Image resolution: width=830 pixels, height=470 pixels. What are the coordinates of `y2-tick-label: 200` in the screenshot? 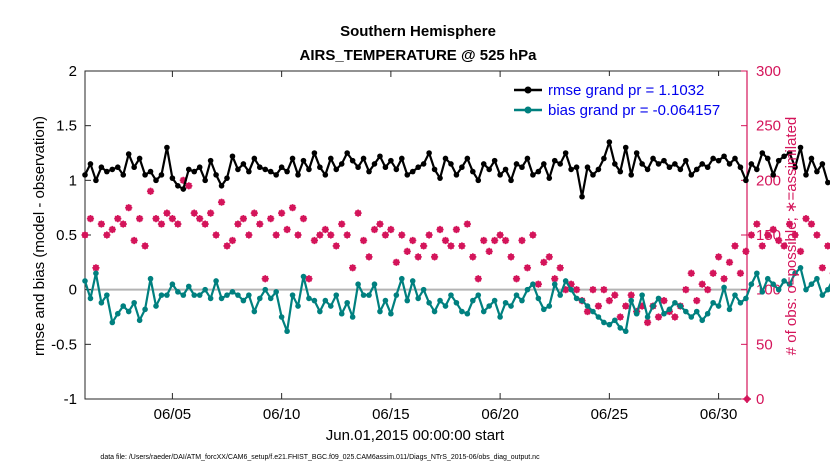 It's located at (768, 180).